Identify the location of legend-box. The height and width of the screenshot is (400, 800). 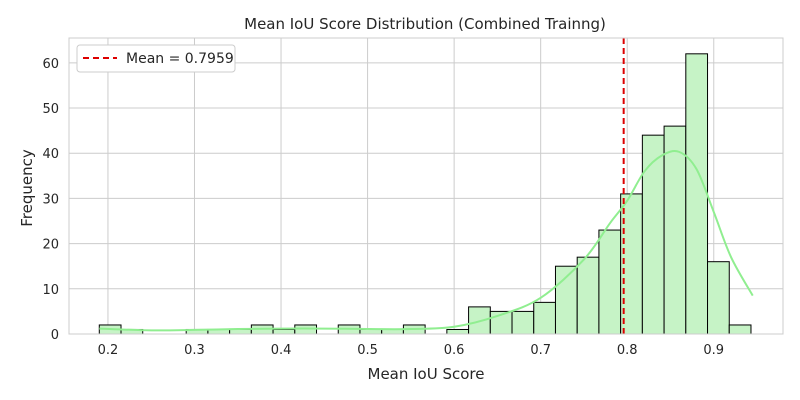
(156, 58).